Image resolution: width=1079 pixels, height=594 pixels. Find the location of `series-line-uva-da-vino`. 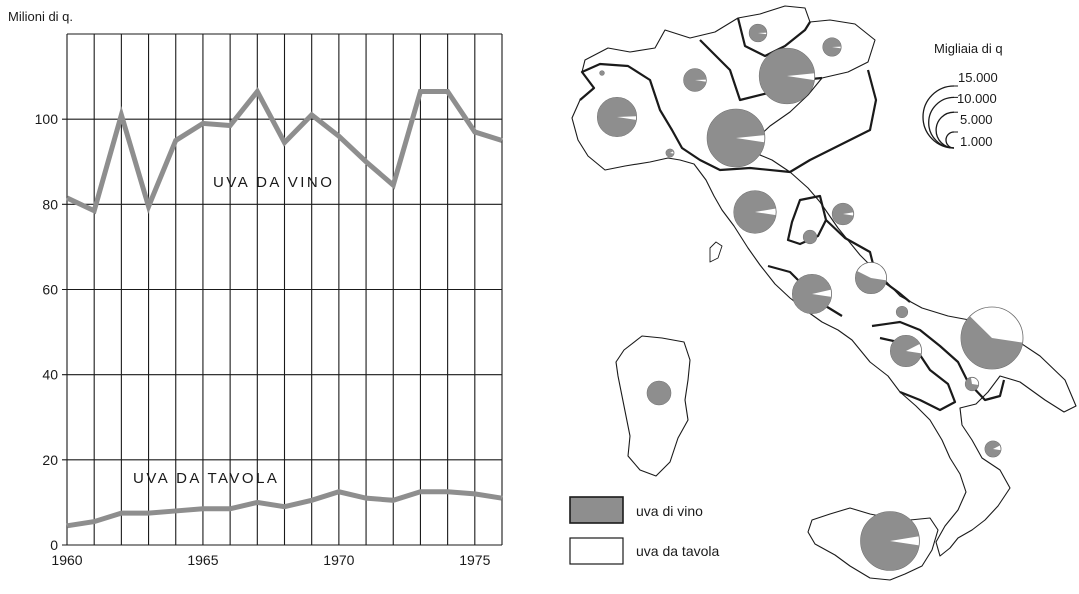

series-line-uva-da-vino is located at coordinates (284, 150).